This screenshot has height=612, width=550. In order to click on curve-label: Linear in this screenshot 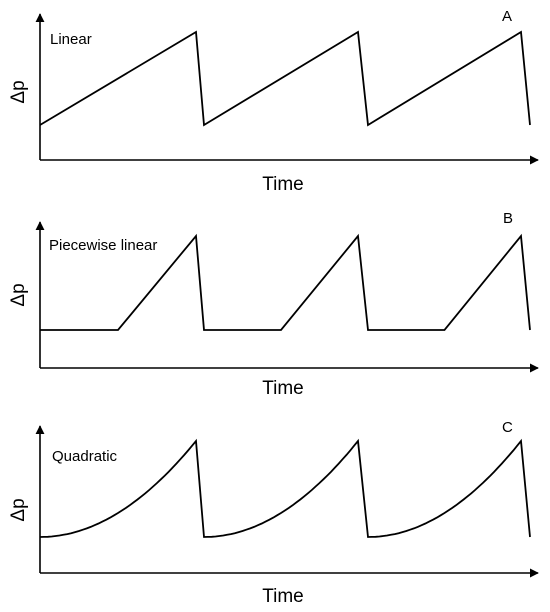, I will do `click(71, 39)`.